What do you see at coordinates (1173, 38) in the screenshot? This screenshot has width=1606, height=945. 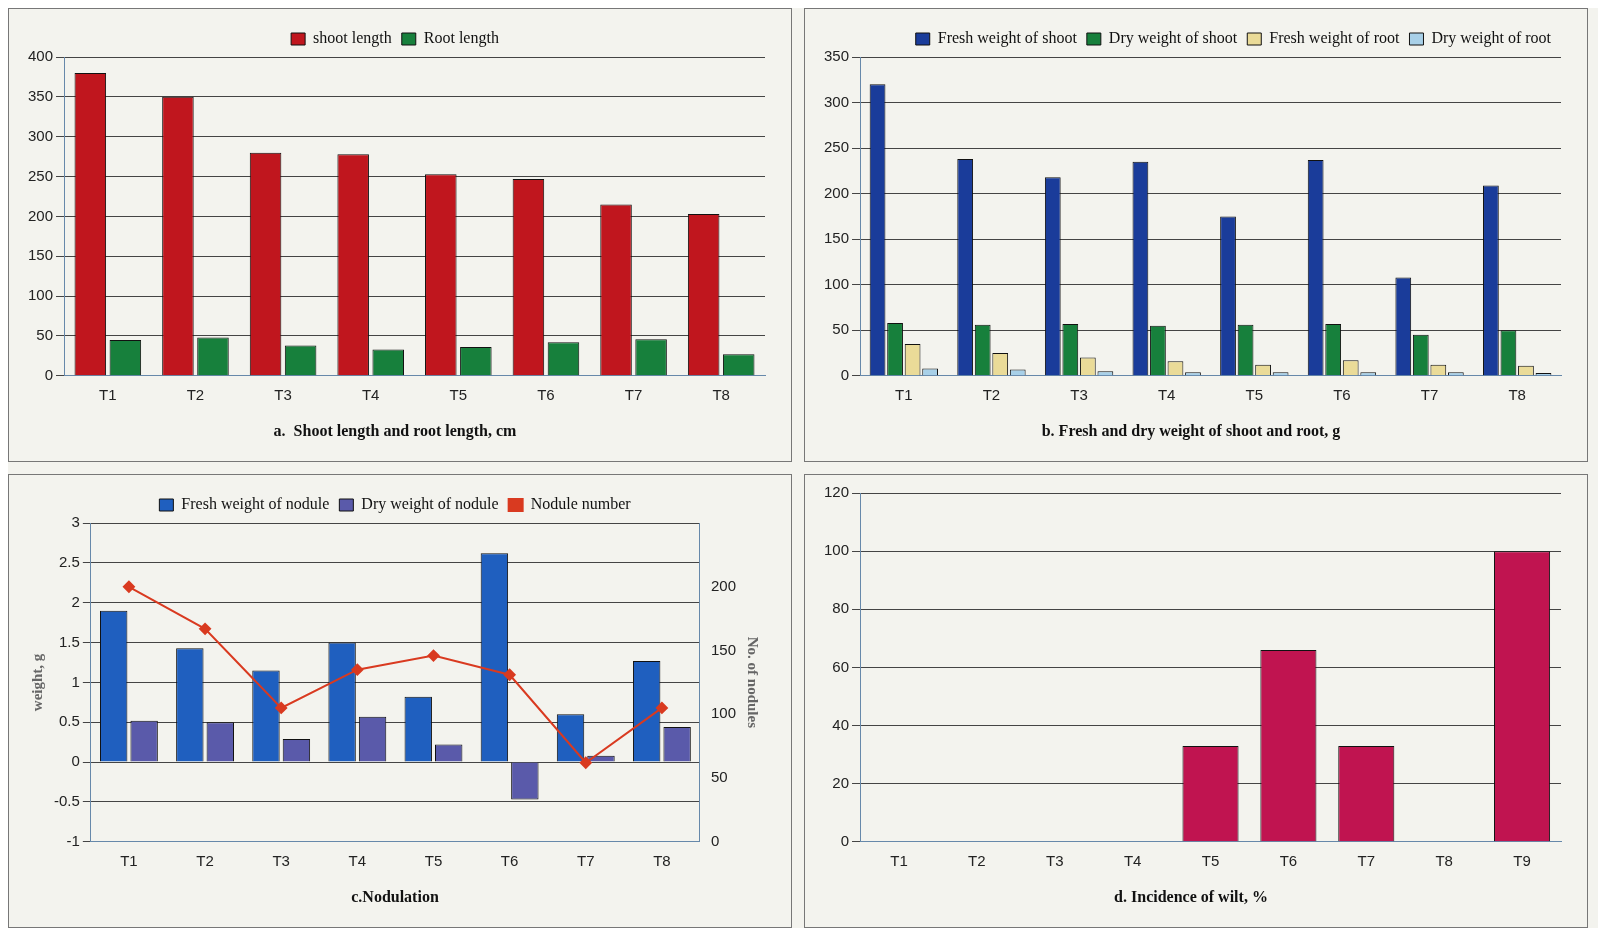 I see `legend-label: Dry weight of shoot` at bounding box center [1173, 38].